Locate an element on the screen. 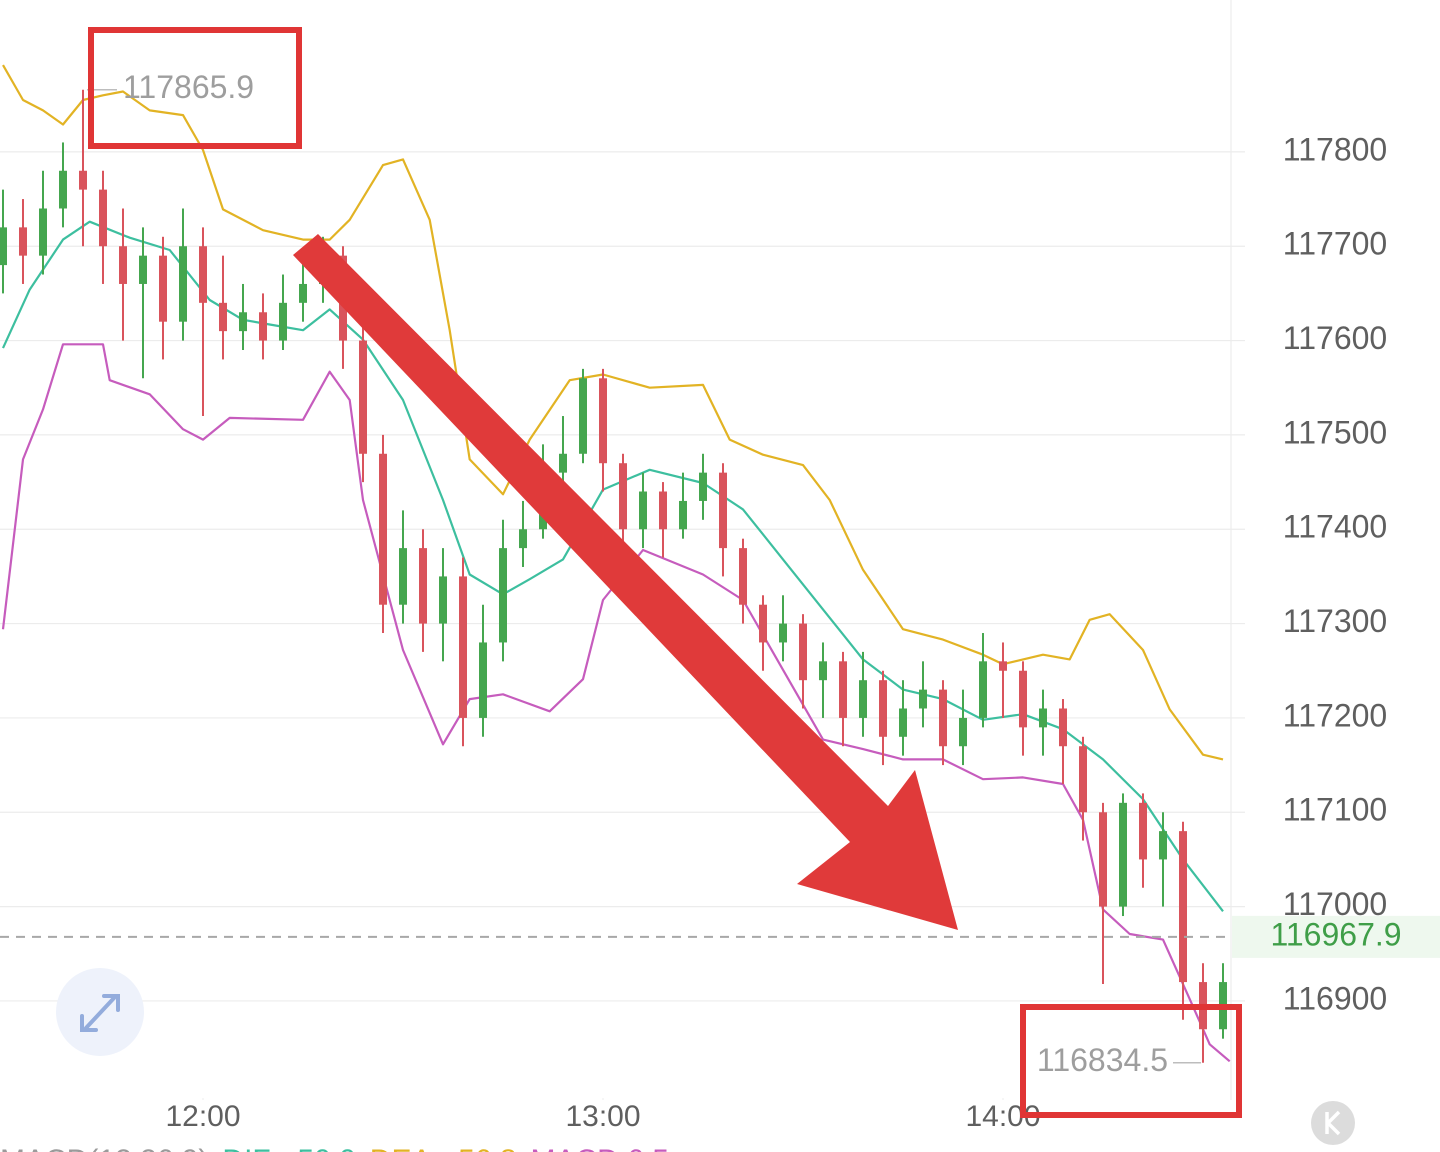 The width and height of the screenshot is (1440, 1152). expand-button is located at coordinates (100, 1012).